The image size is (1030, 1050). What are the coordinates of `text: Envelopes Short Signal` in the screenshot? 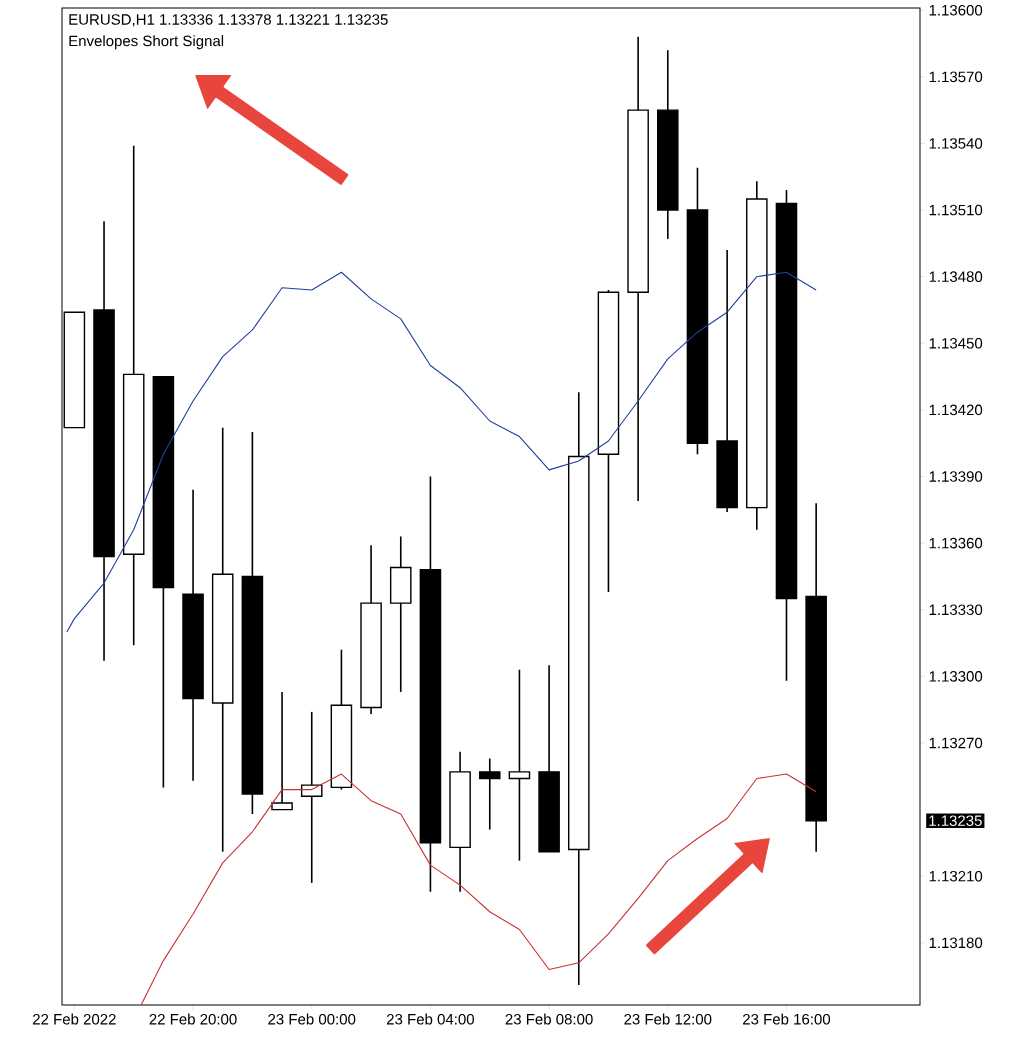 It's located at (146, 42).